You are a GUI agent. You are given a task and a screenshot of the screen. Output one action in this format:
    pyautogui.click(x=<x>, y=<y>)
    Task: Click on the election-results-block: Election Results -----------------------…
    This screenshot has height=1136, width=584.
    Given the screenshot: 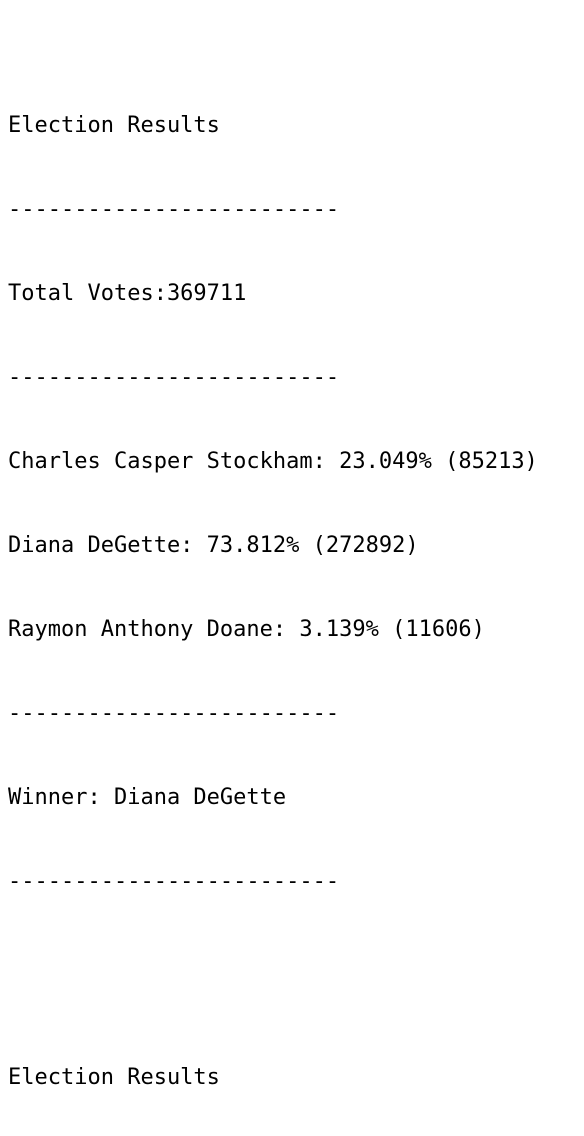 What is the action you would take?
    pyautogui.click(x=295, y=1072)
    